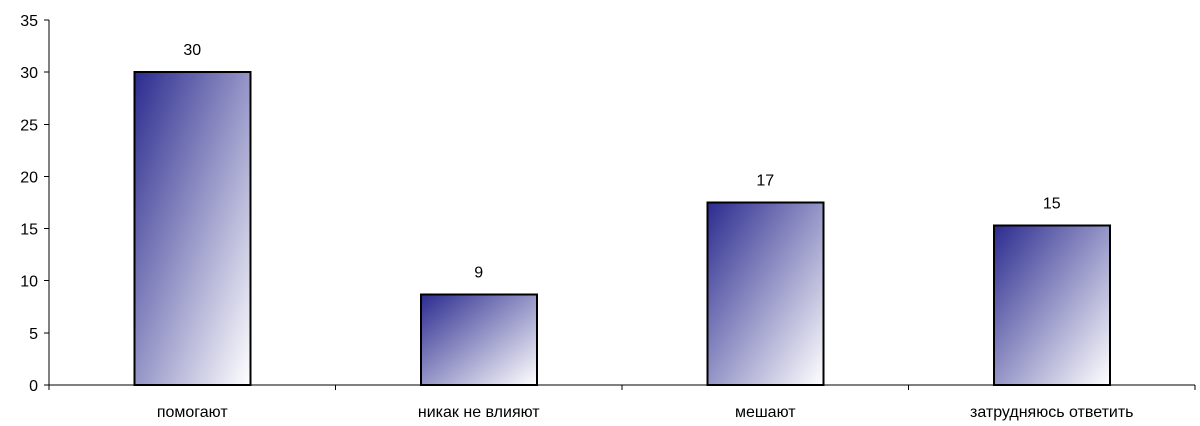 This screenshot has width=1200, height=426. What do you see at coordinates (29, 177) in the screenshot?
I see `y-tick-label: 20` at bounding box center [29, 177].